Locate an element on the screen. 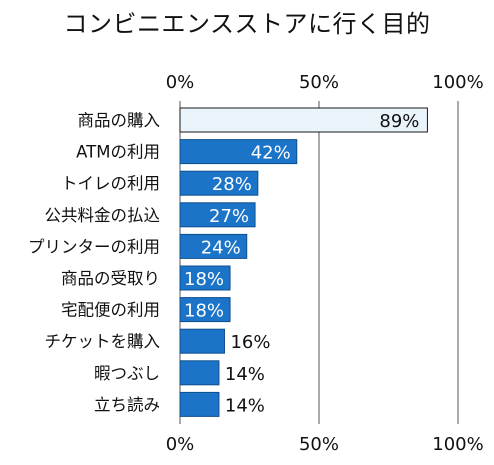  value-label-5: 18% is located at coordinates (204, 279).